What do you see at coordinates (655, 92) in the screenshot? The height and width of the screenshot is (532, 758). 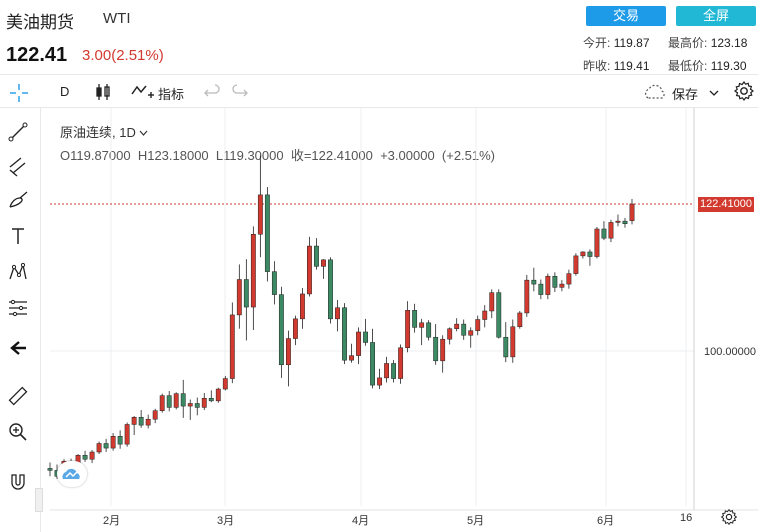 I see `cloud-save-icon` at bounding box center [655, 92].